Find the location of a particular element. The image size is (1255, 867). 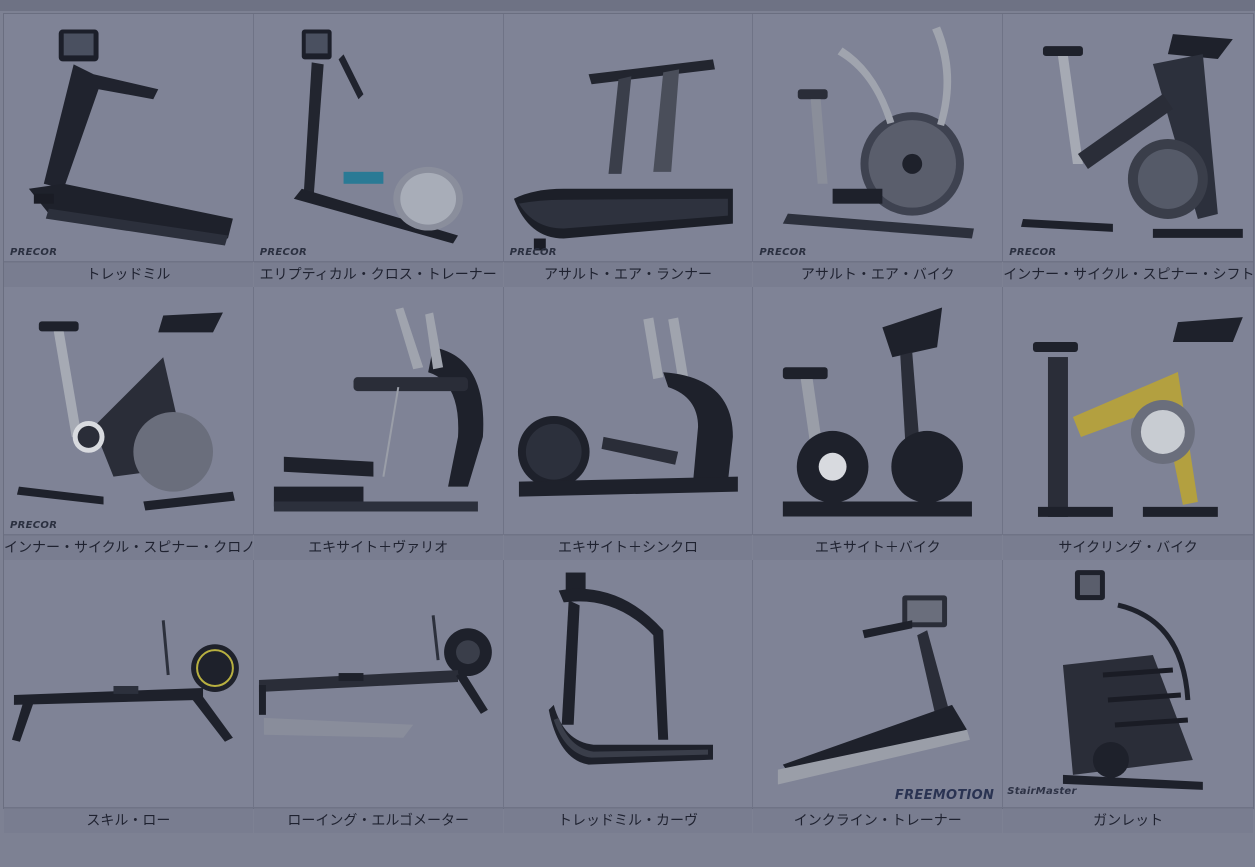

product-label: アサルト・エア・ランナー is located at coordinates (628, 274).